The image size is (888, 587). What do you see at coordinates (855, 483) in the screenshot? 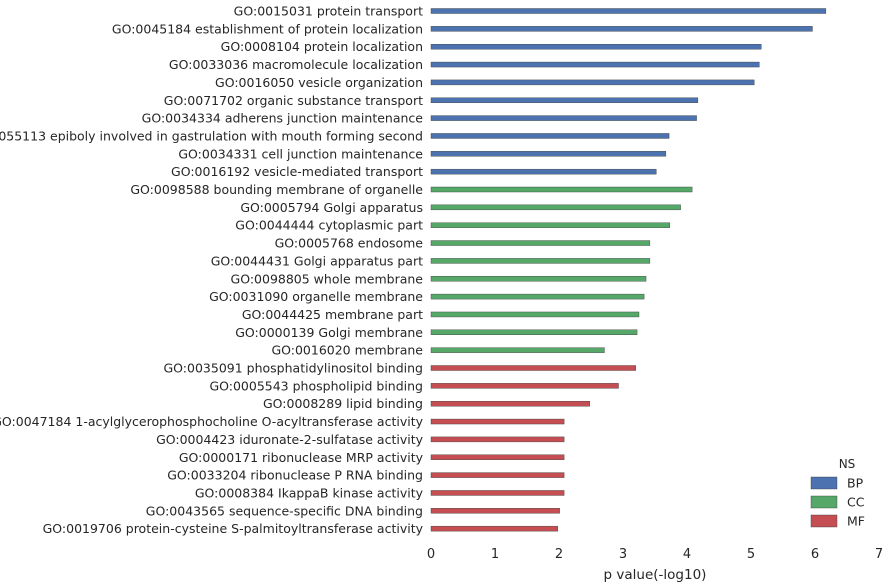
I see `legend-label-bp: BP` at bounding box center [855, 483].